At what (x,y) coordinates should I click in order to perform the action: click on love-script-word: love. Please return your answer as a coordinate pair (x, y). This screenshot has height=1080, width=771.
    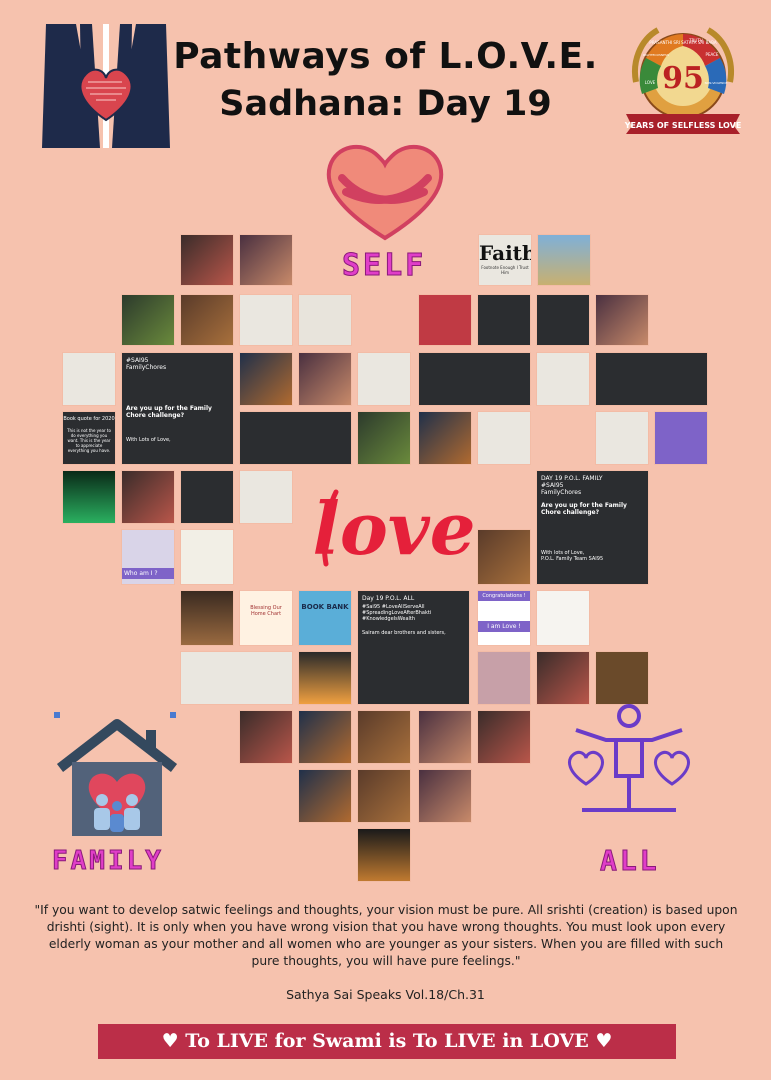
    Looking at the image, I should click on (393, 528).